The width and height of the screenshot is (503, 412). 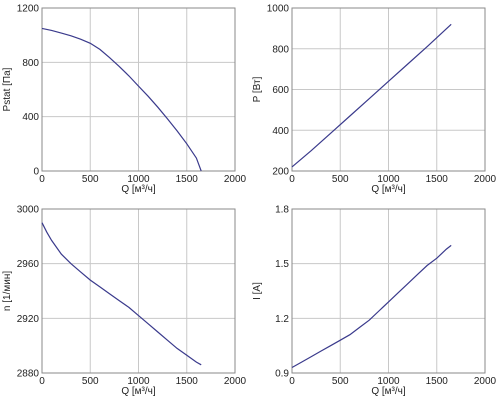 What do you see at coordinates (7, 89) in the screenshot?
I see `y-axis-label: Pstat [Па]` at bounding box center [7, 89].